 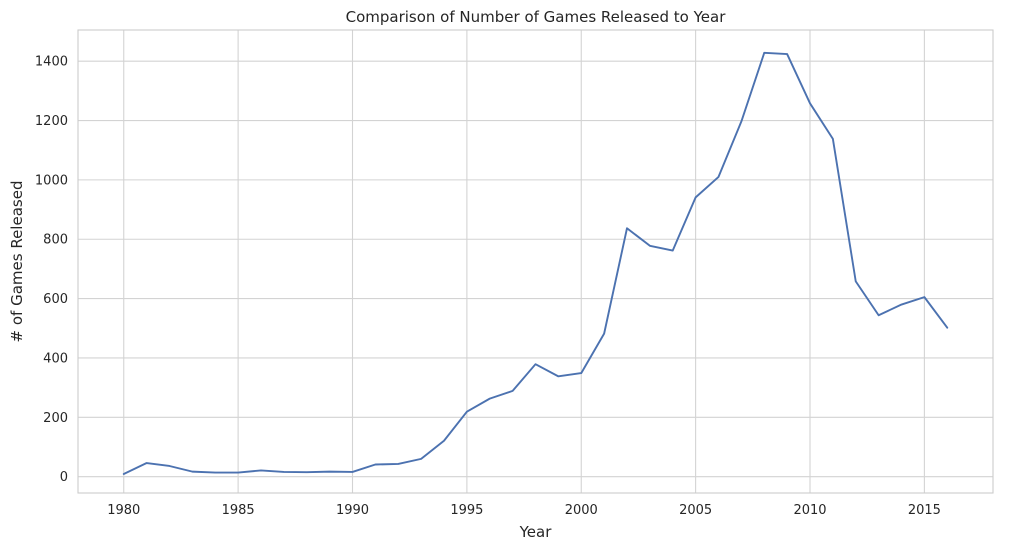 What do you see at coordinates (51, 121) in the screenshot?
I see `y-tick-label: 1200` at bounding box center [51, 121].